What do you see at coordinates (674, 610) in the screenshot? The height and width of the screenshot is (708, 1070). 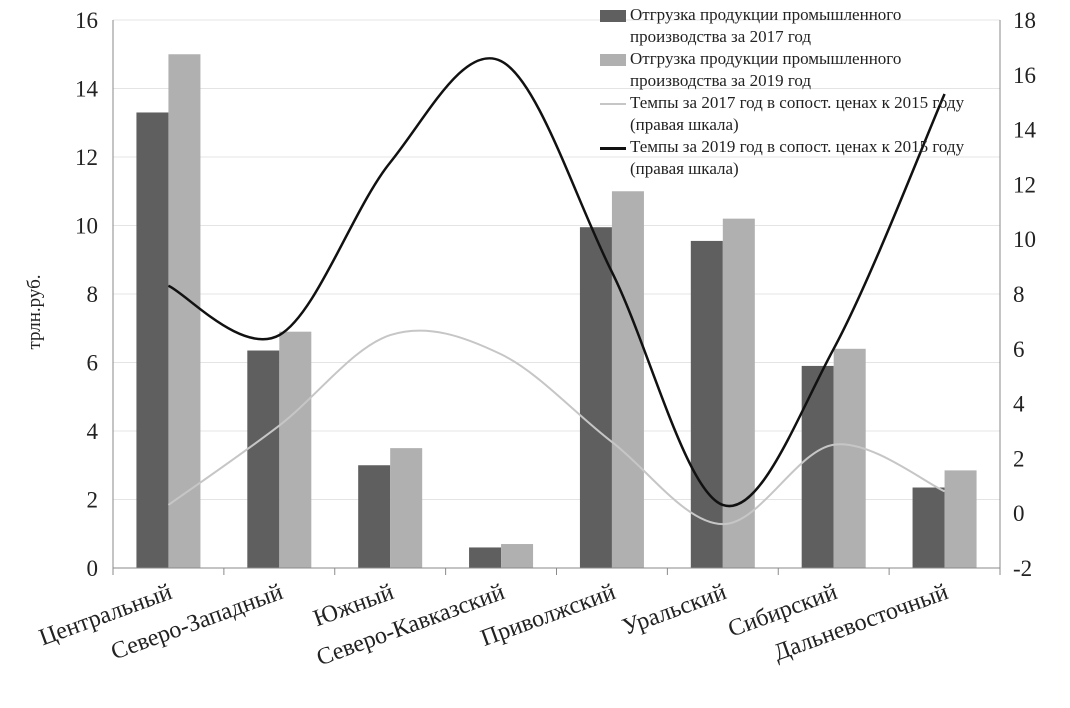 I see `x-category-label: Уральский` at bounding box center [674, 610].